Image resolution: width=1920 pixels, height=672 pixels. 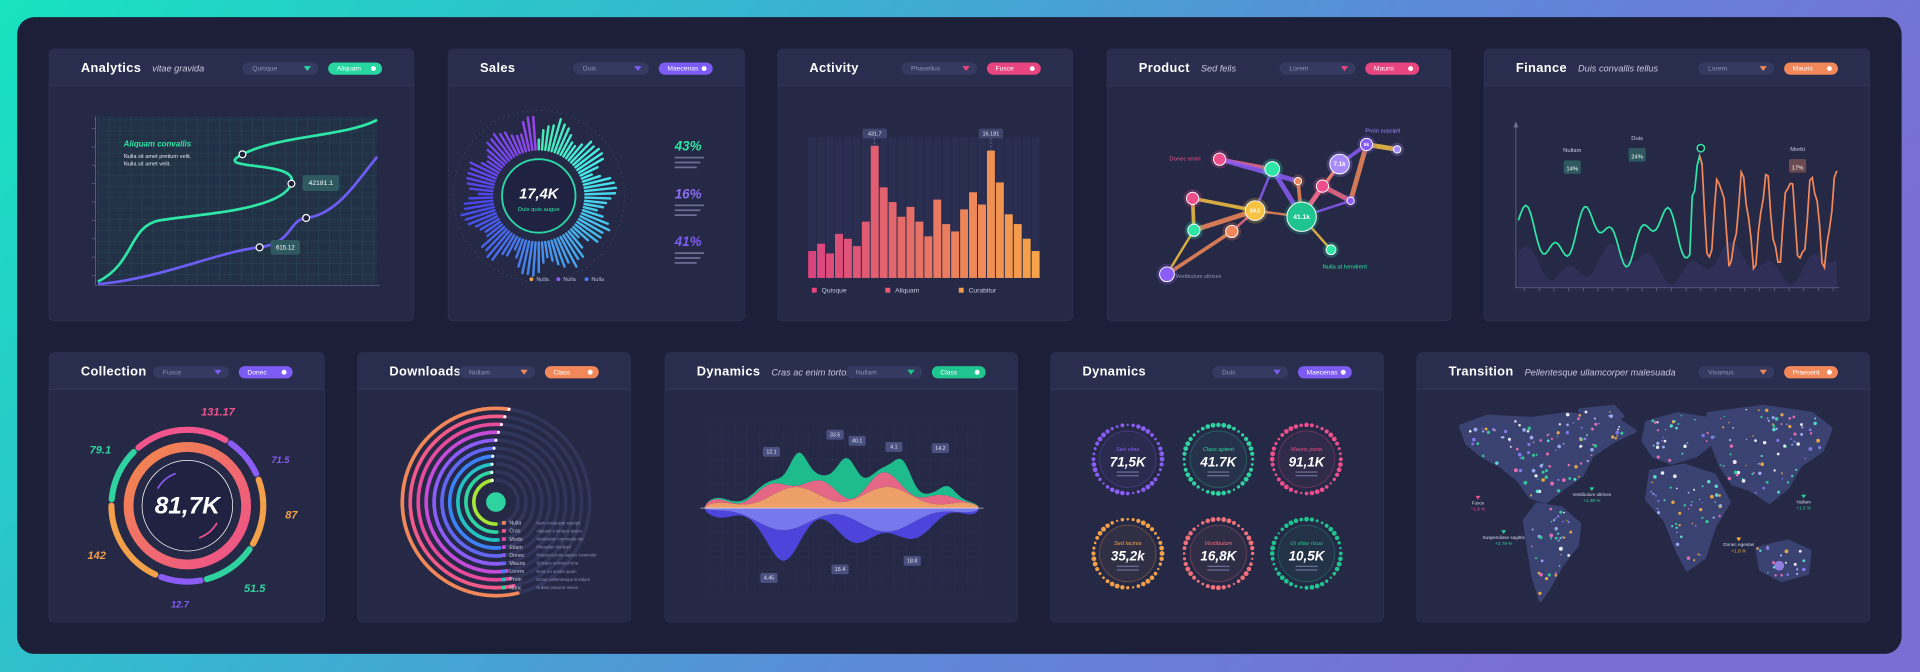 What do you see at coordinates (218, 372) in the screenshot?
I see `dropdown-arrow` at bounding box center [218, 372].